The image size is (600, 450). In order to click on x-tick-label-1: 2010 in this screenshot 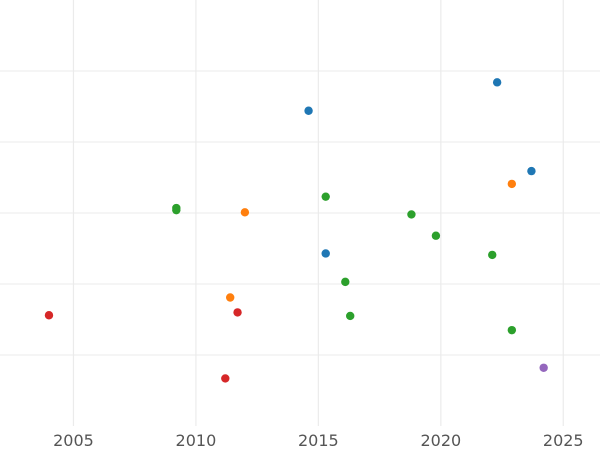, I will do `click(196, 440)`.